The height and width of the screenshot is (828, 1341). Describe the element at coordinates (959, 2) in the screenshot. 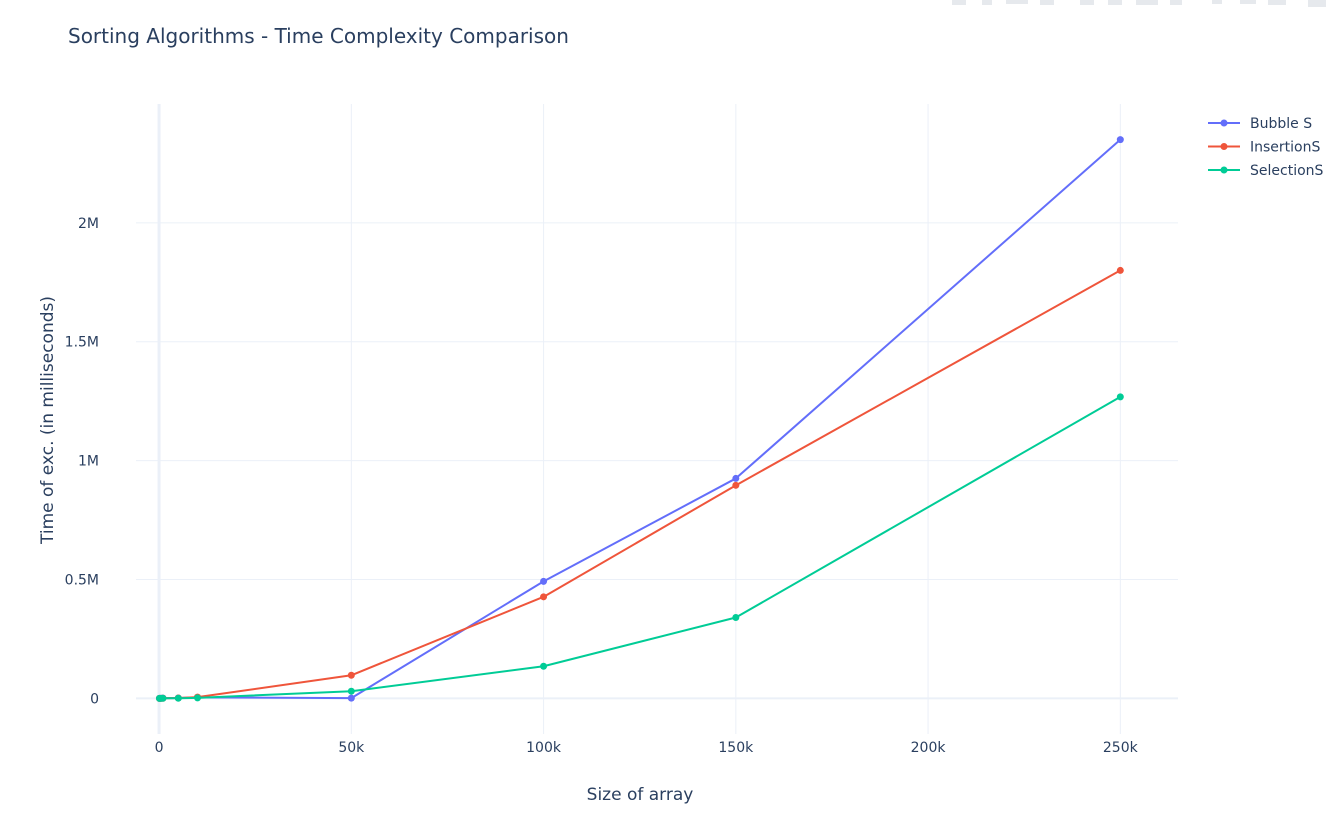

I see `zoom-icon` at that location.